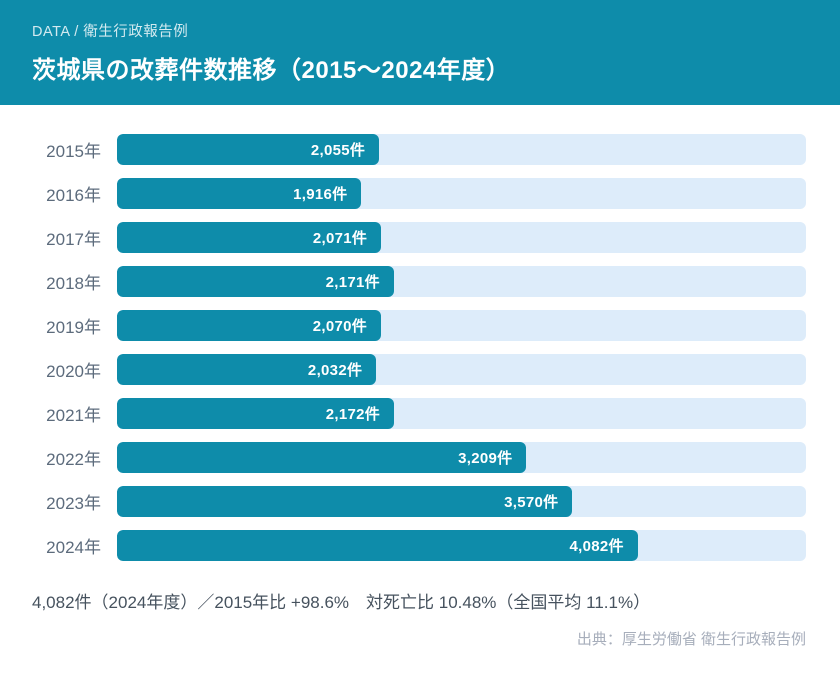 The height and width of the screenshot is (676, 840). What do you see at coordinates (239, 193) in the screenshot?
I see `bar: 1,916件` at bounding box center [239, 193].